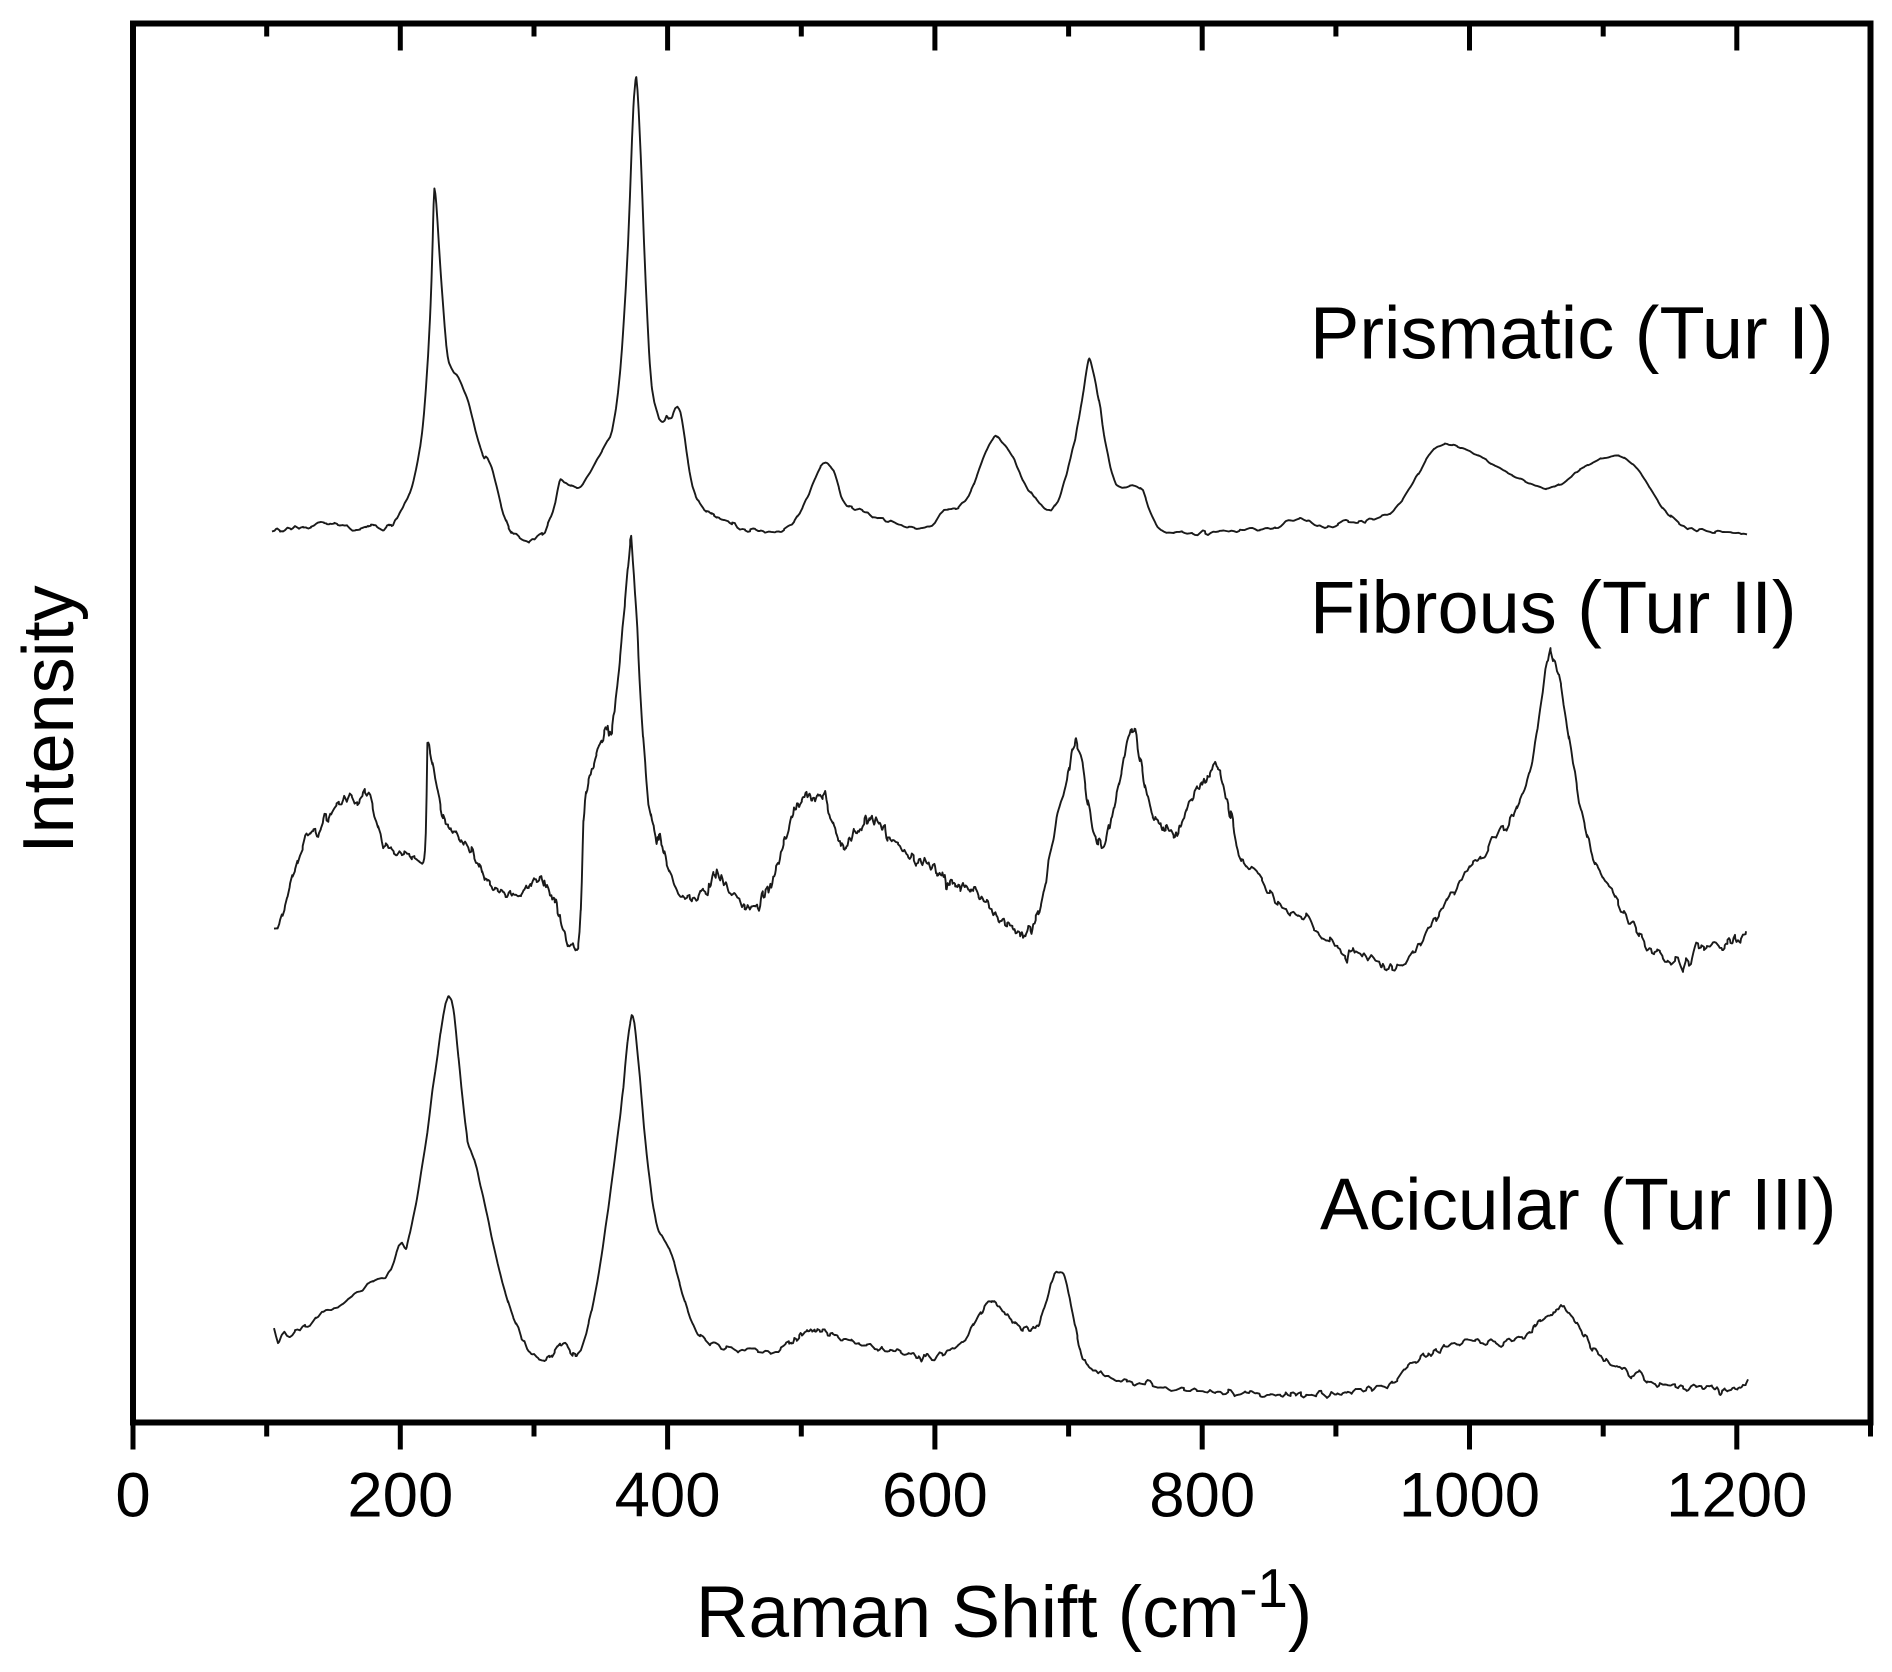  What do you see at coordinates (935, 1496) in the screenshot?
I see `svg-text: 600` at bounding box center [935, 1496].